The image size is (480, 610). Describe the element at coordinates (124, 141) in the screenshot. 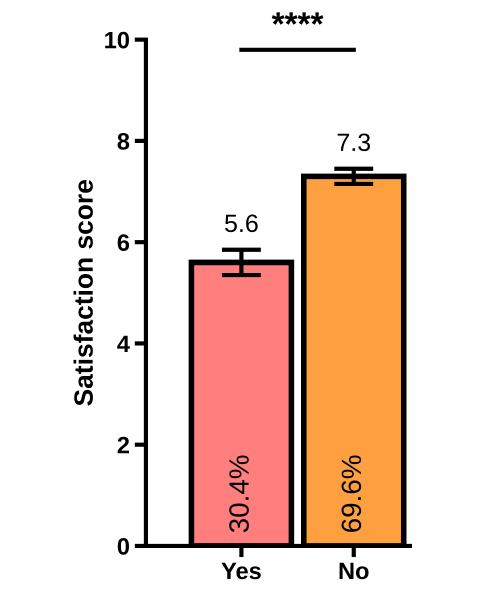

I see `y-tick-label: 8` at that location.